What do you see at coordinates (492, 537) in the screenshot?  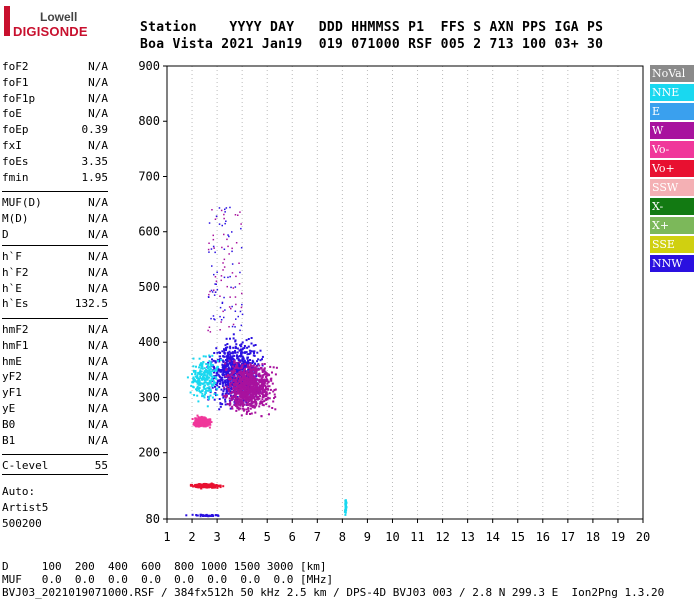 I see `x-tick-label: 14` at bounding box center [492, 537].